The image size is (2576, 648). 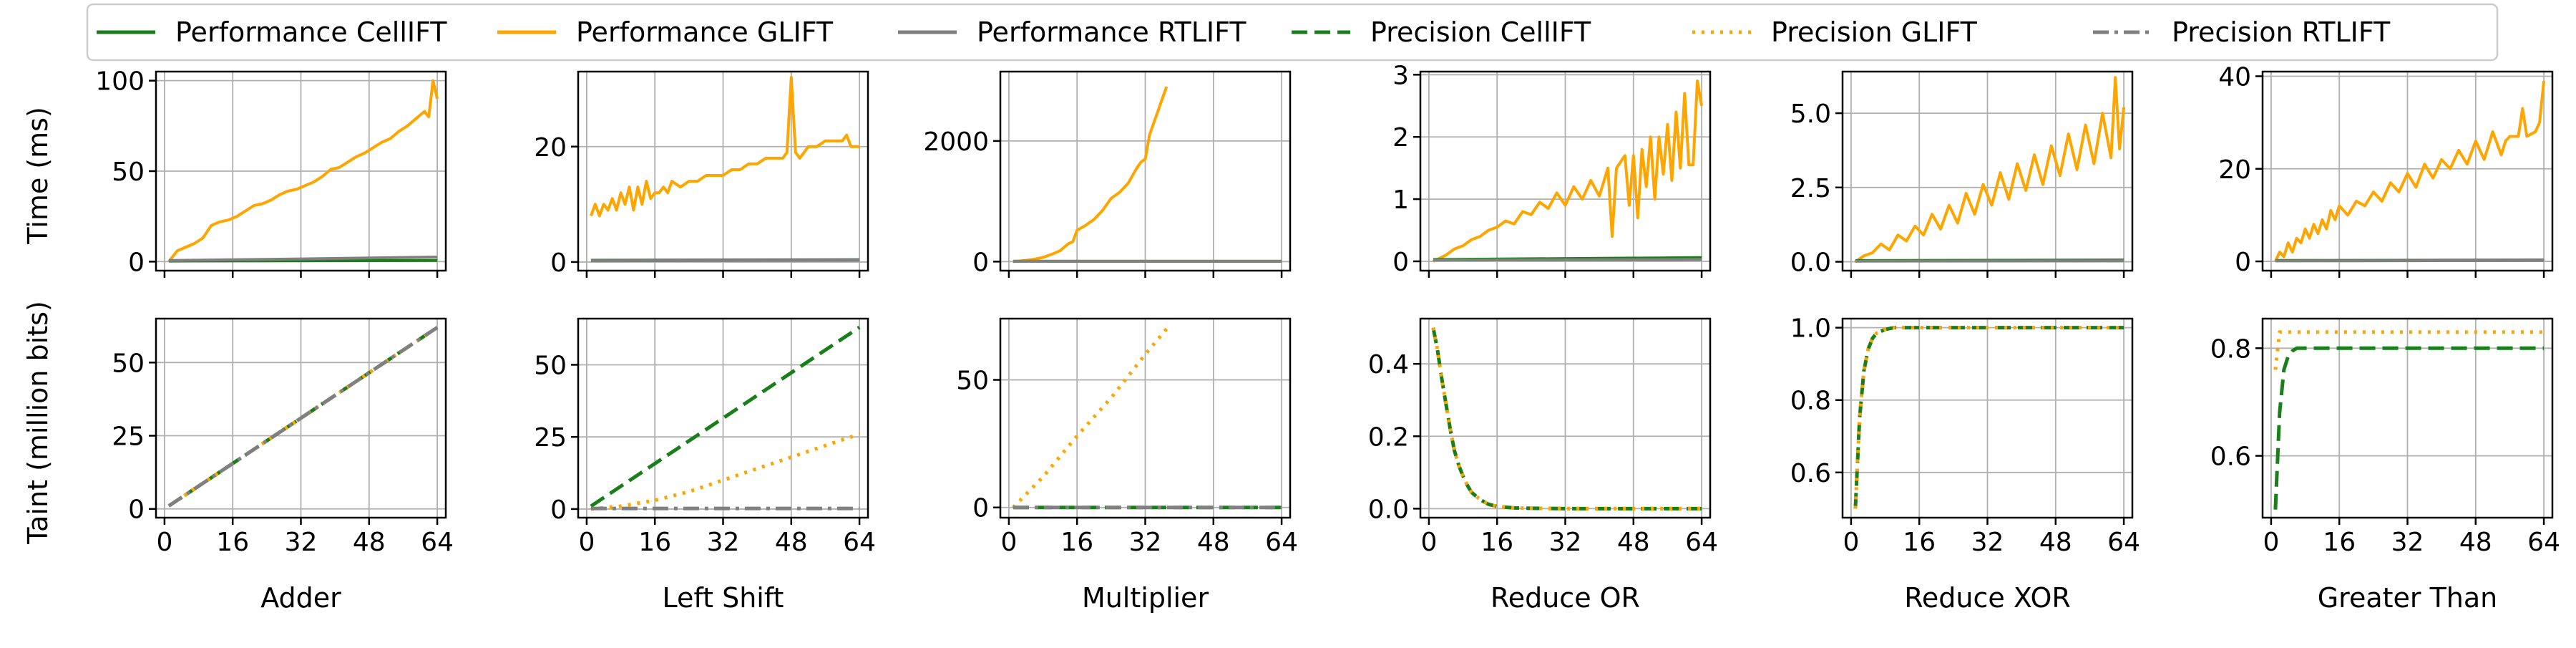 I want to click on x-axis-label: Left Shift, so click(x=723, y=598).